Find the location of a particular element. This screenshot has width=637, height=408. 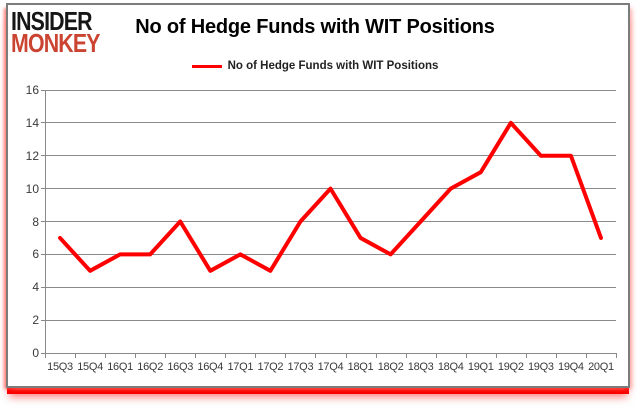

y-axis-tick-label: 8 is located at coordinates (35, 221).